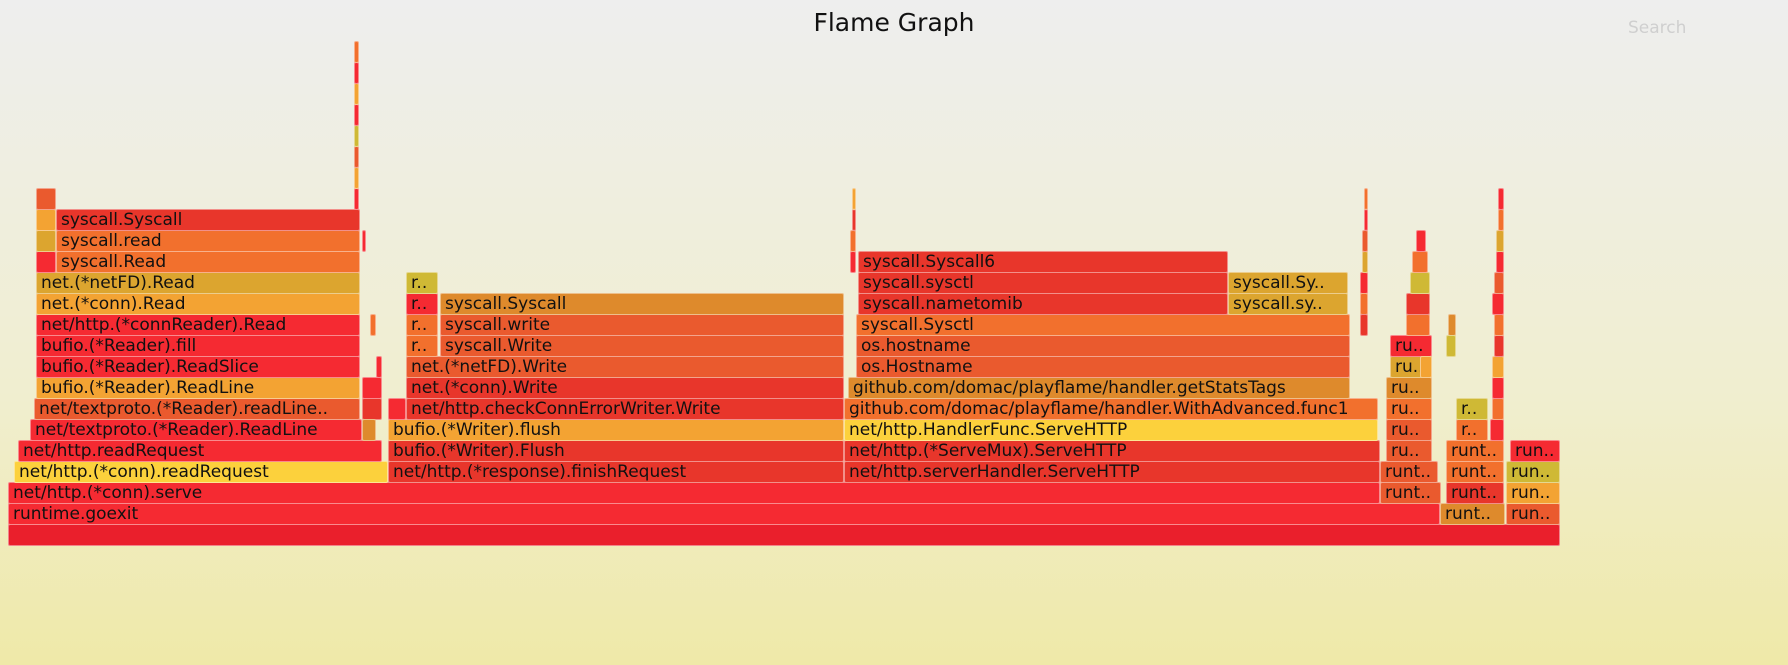  What do you see at coordinates (694, 493) in the screenshot?
I see `flame-frame: net/http.(*conn).serve` at bounding box center [694, 493].